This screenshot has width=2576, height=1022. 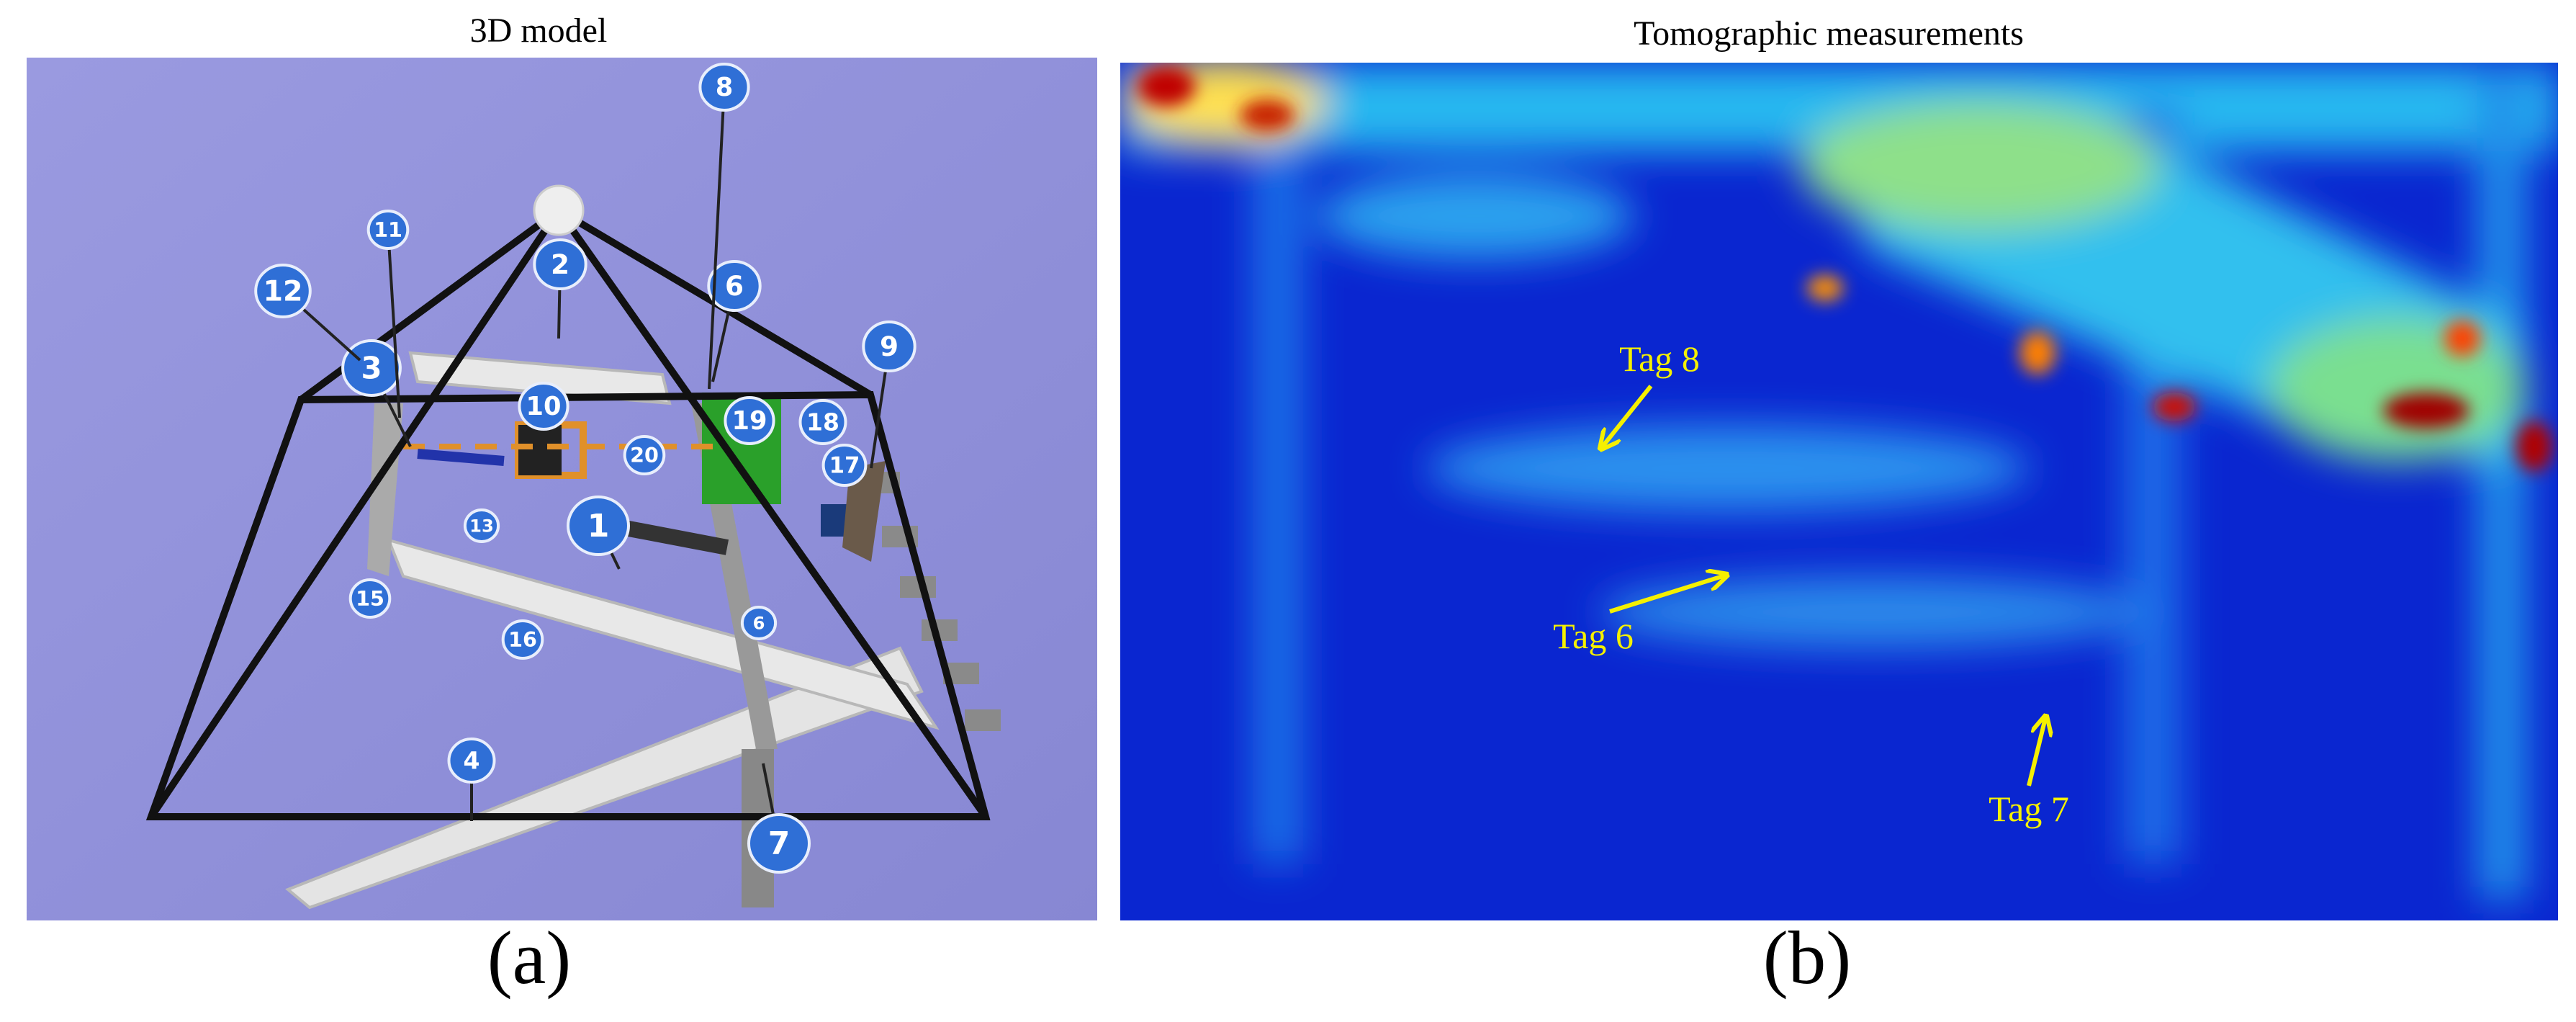 I want to click on tag-label: 7, so click(x=780, y=844).